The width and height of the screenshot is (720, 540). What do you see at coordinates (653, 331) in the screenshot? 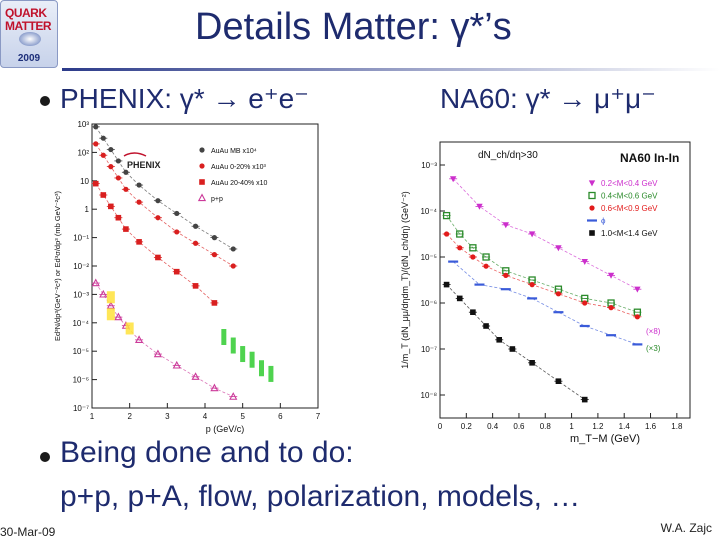
I see `scale-label: (×8)` at bounding box center [653, 331].